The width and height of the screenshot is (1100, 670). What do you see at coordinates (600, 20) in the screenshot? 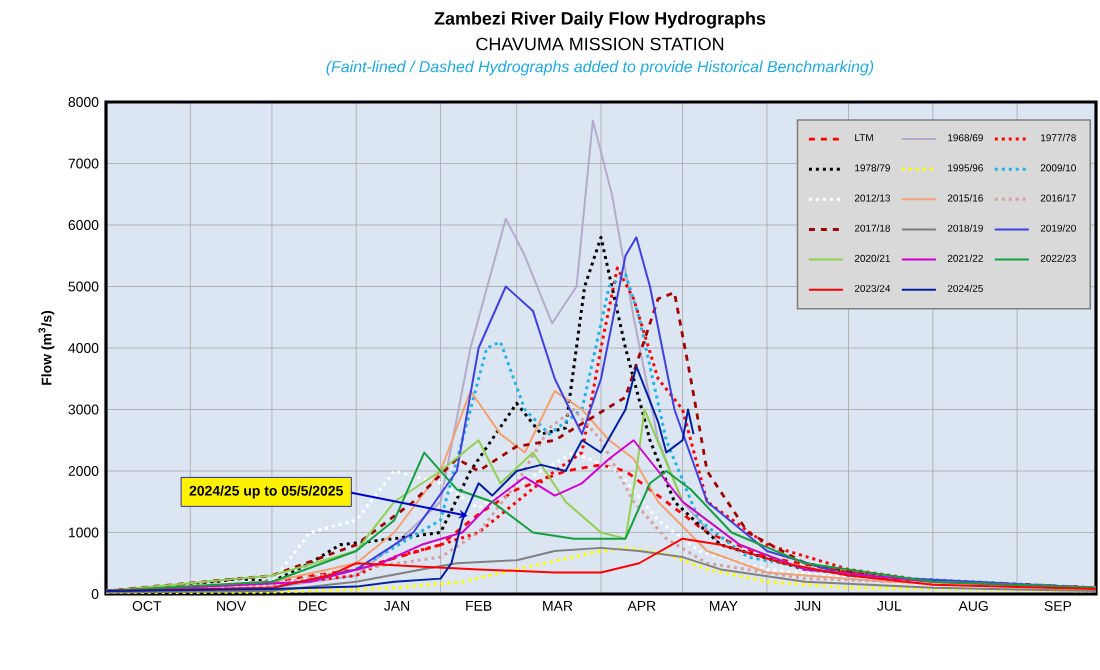
I see `chart-title: Zambezi River Daily Flow Hydrographs` at bounding box center [600, 20].